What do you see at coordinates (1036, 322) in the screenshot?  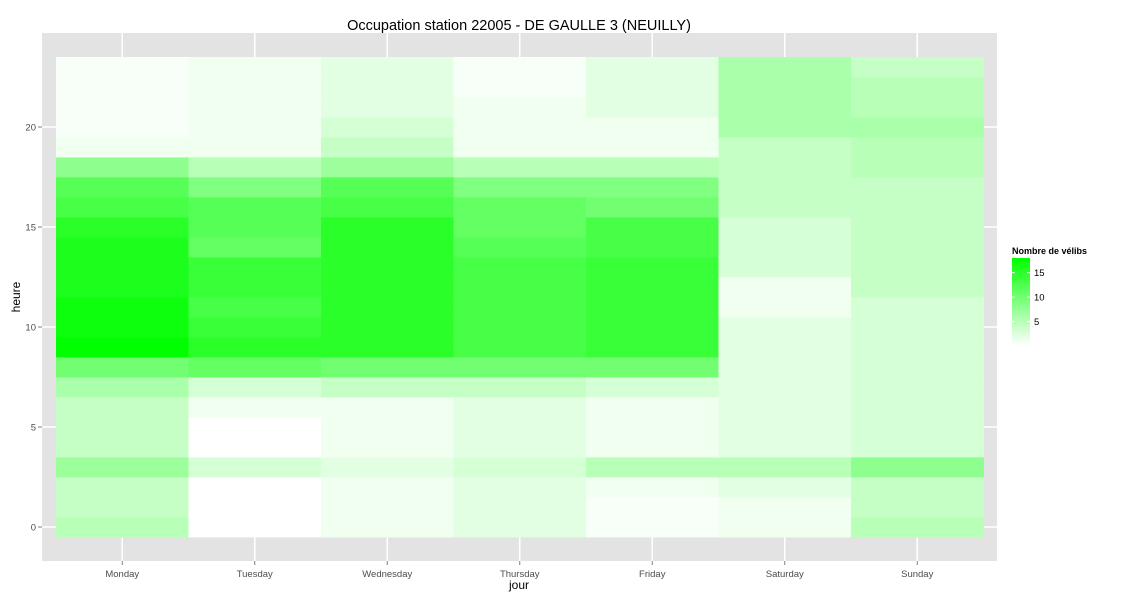 I see `legend-tick-label: 5` at bounding box center [1036, 322].